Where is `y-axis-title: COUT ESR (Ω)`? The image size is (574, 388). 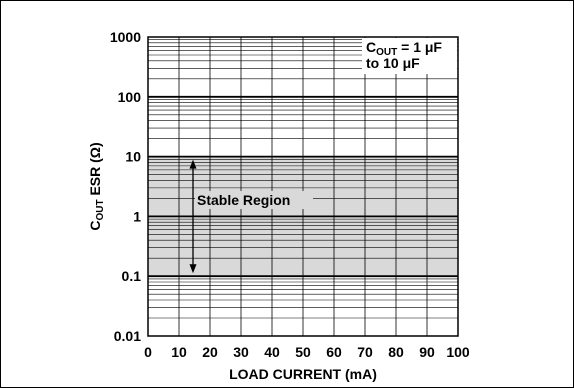 y-axis-title: COUT ESR (Ω) is located at coordinates (96, 186).